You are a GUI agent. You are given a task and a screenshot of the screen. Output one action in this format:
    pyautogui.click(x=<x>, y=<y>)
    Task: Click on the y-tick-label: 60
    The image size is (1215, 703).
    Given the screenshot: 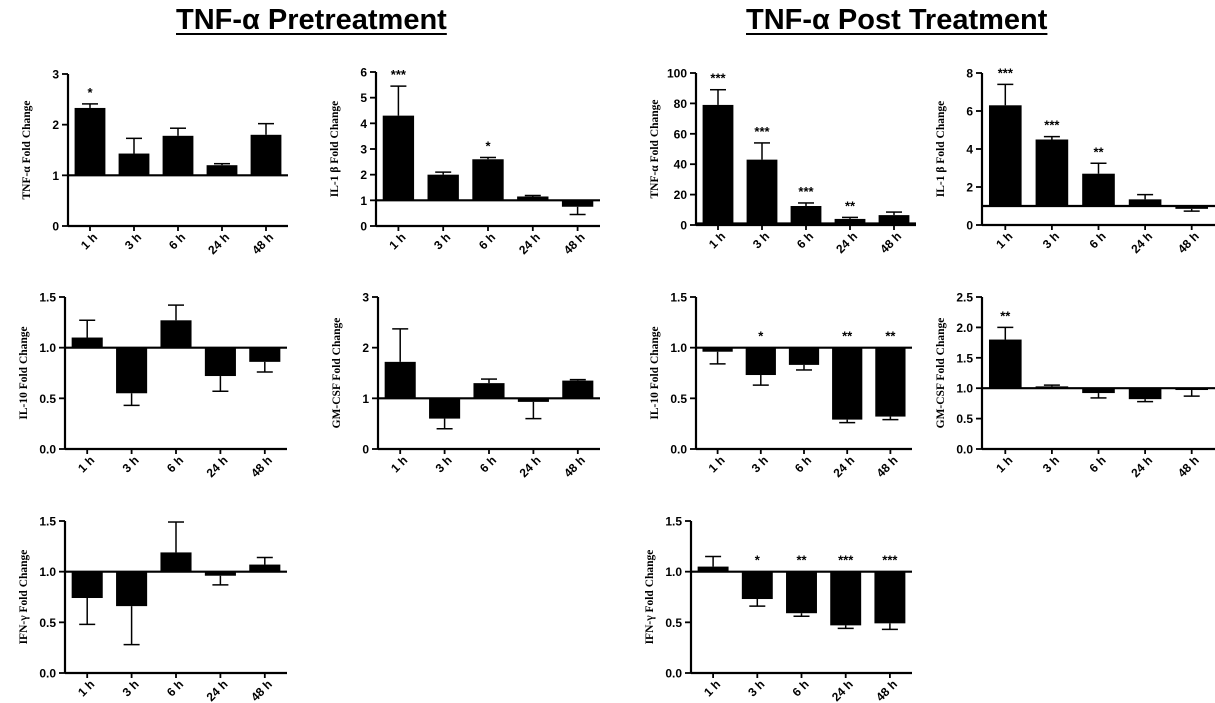 What is the action you would take?
    pyautogui.click(x=681, y=134)
    